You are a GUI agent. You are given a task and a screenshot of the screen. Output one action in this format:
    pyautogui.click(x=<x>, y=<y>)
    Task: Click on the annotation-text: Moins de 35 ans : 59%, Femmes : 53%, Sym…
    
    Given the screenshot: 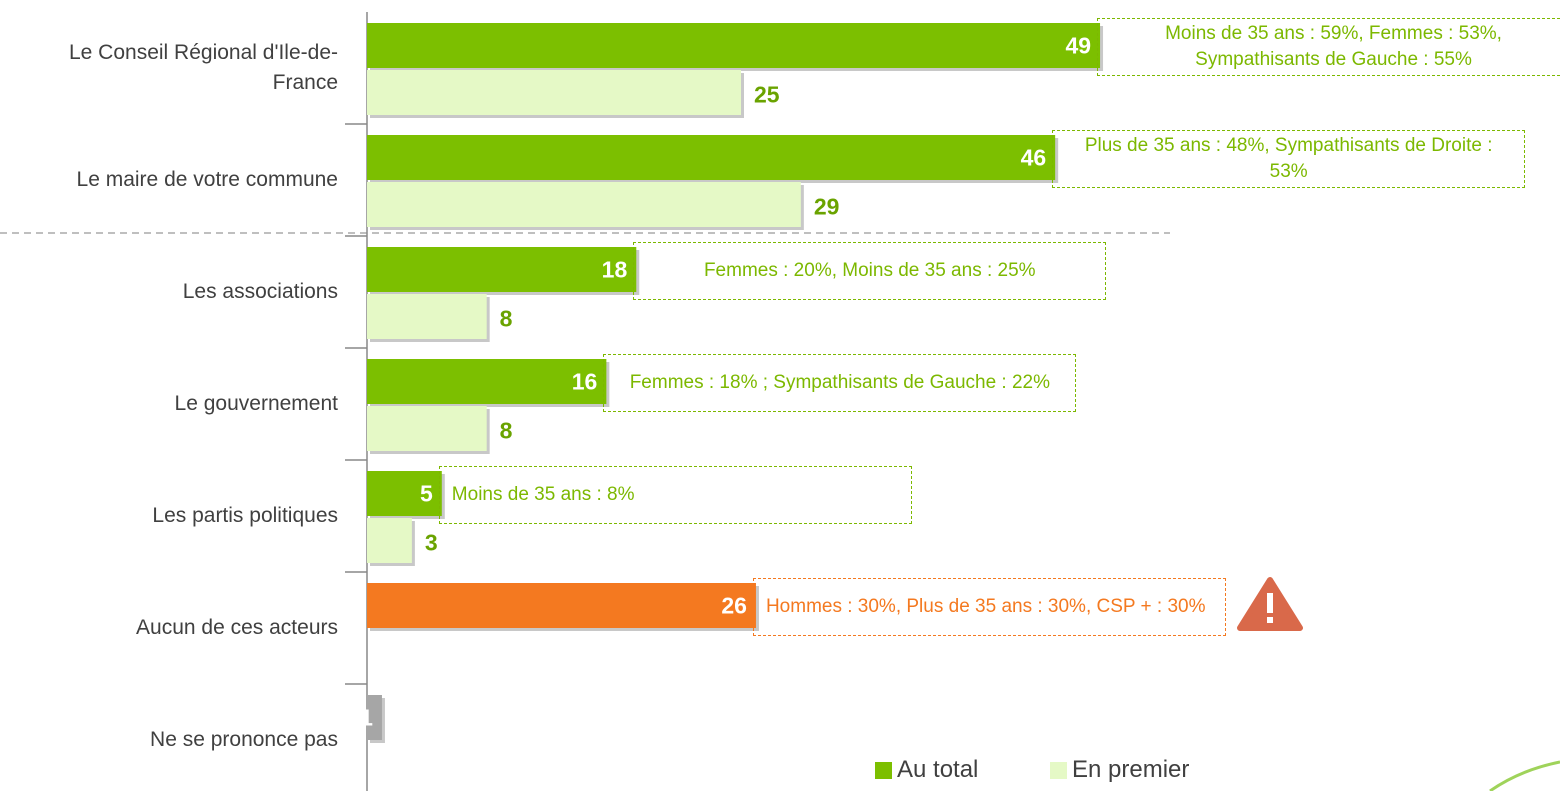 What is the action you would take?
    pyautogui.click(x=1333, y=46)
    